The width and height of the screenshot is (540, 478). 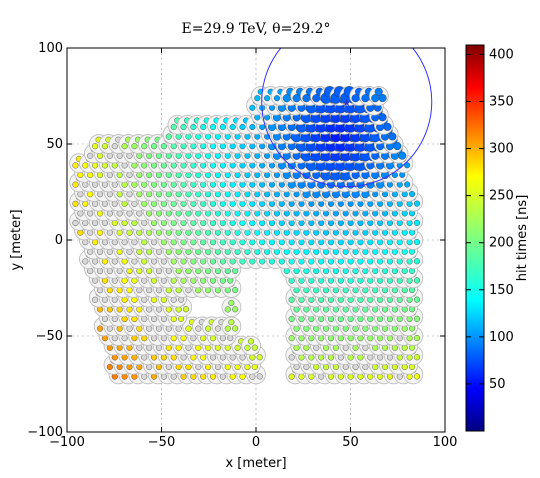 What do you see at coordinates (16, 239) in the screenshot?
I see `y-axis-label: y [meter]` at bounding box center [16, 239].